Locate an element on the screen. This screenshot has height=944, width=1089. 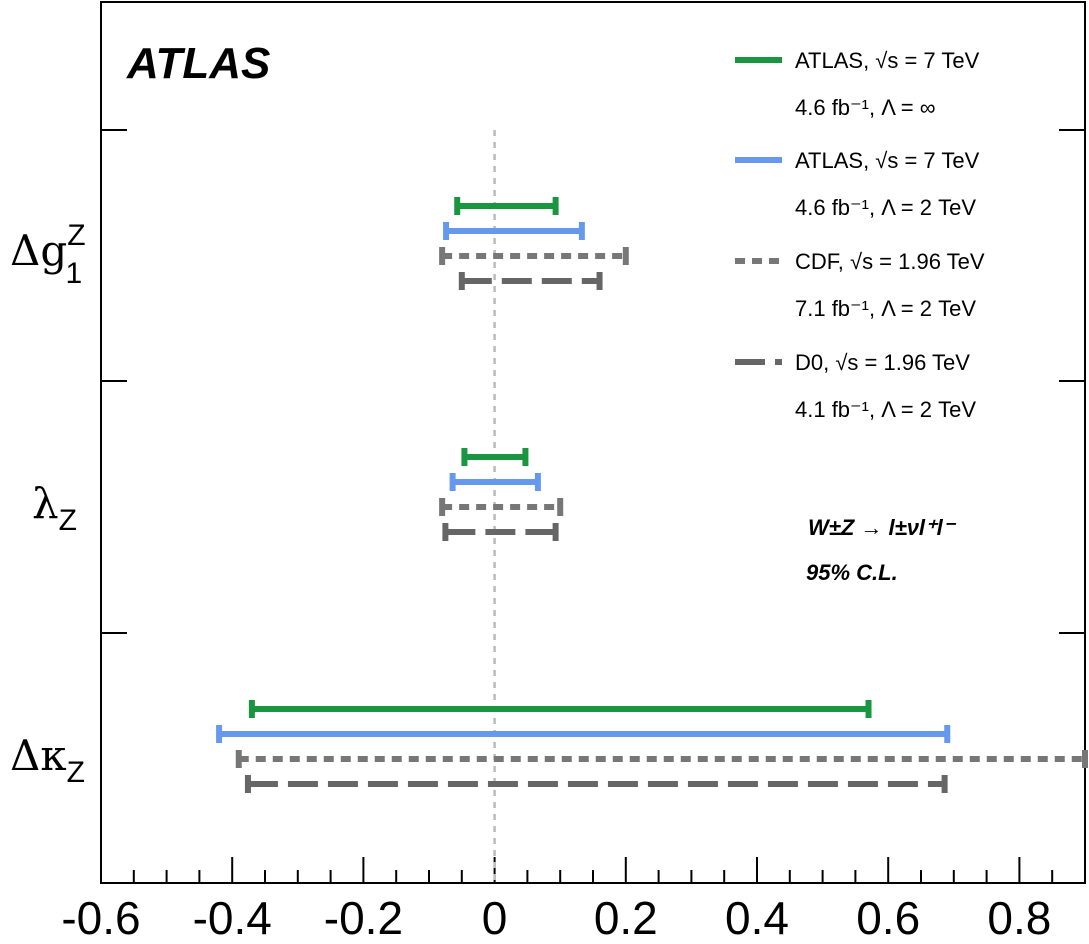
legend-entry-line1: CDF, √s = 1.96 TeV is located at coordinates (890, 261).